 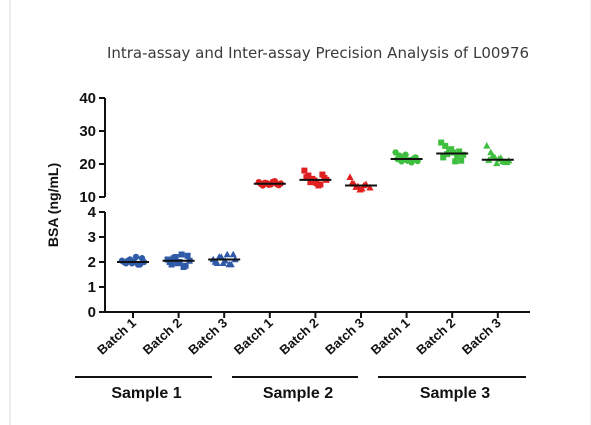 I want to click on group-label: Sample 1, so click(x=146, y=393).